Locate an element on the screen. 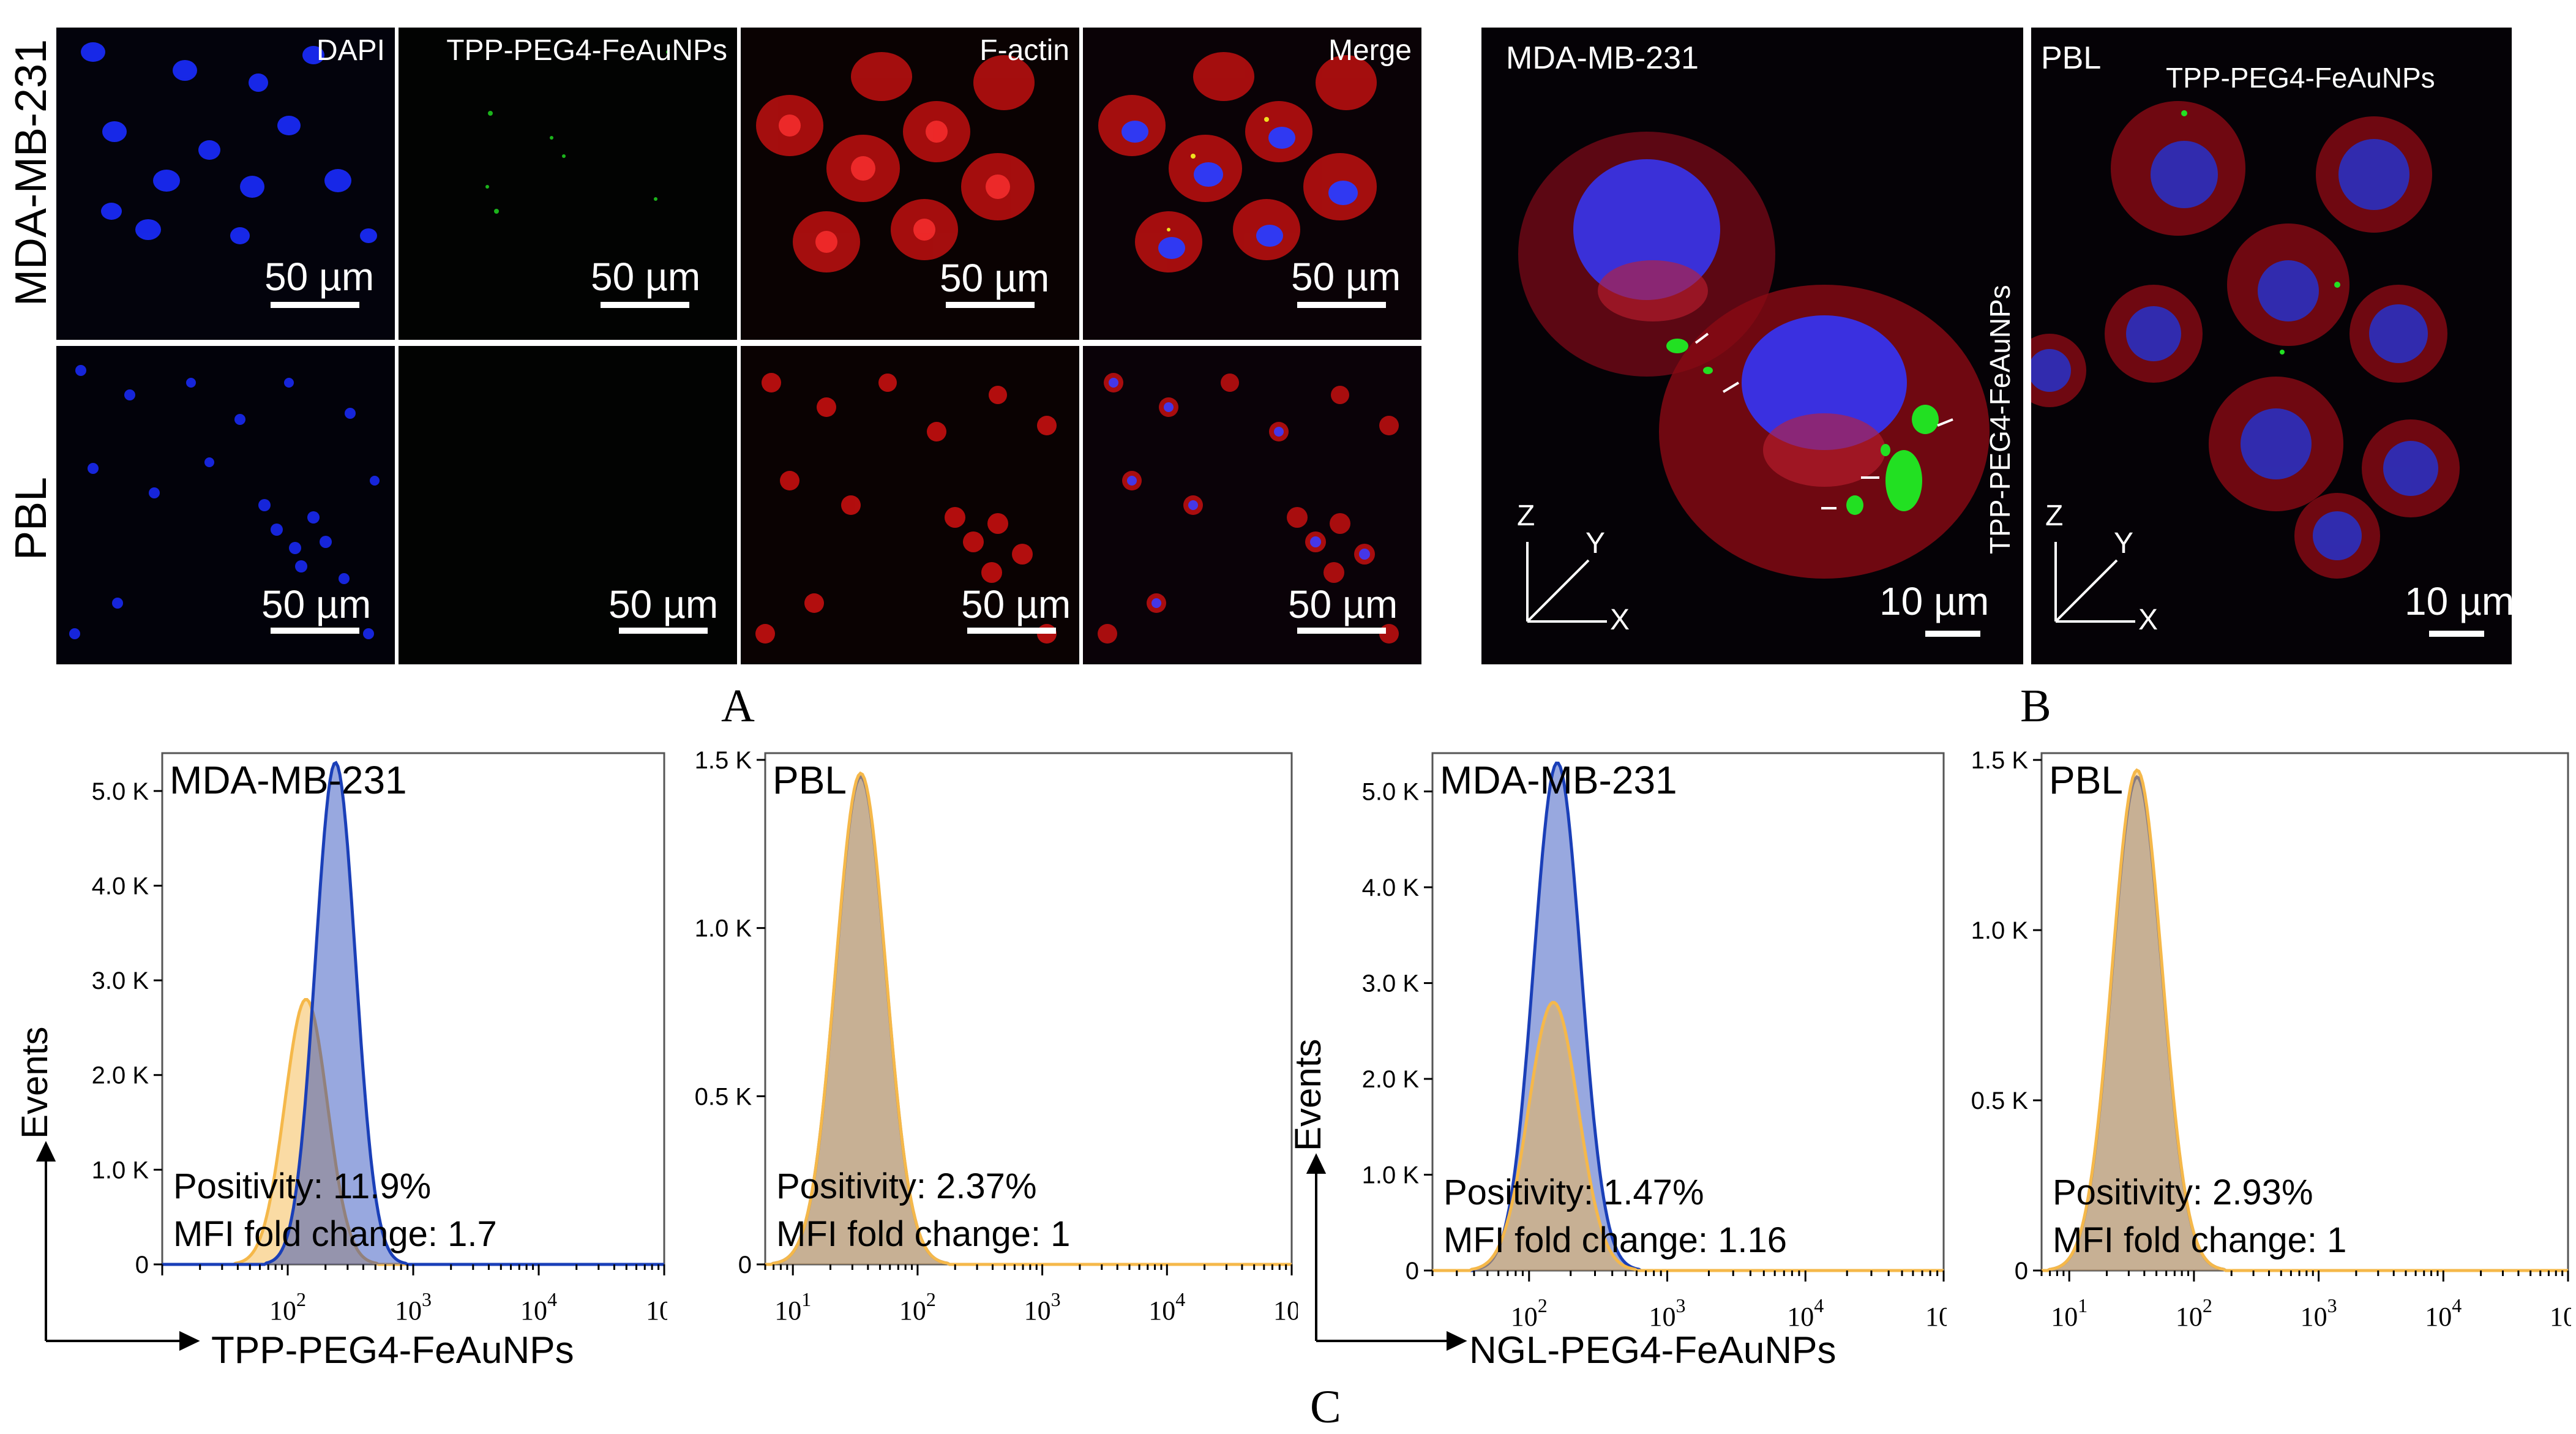  histogram-annotation: MFI fold change: 1.16 is located at coordinates (1615, 1240).